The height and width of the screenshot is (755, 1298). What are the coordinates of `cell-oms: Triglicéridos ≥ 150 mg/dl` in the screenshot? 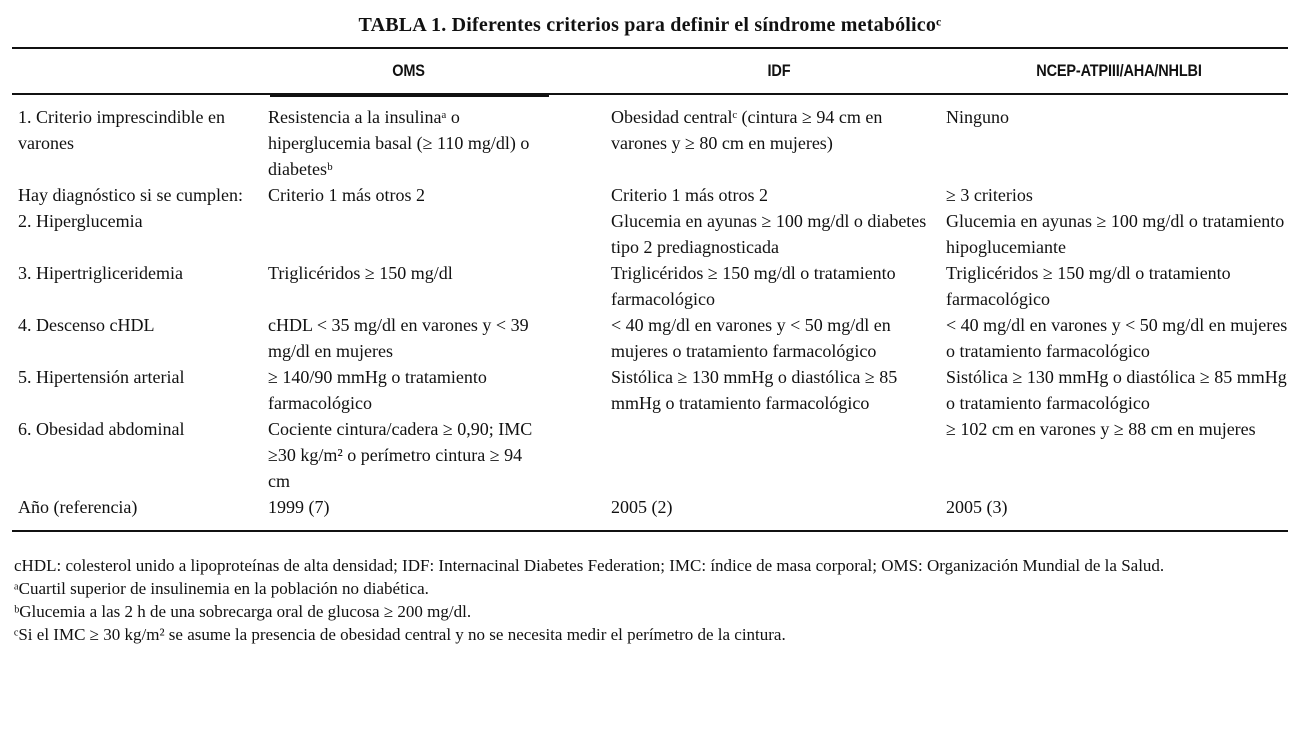 It's located at (360, 273).